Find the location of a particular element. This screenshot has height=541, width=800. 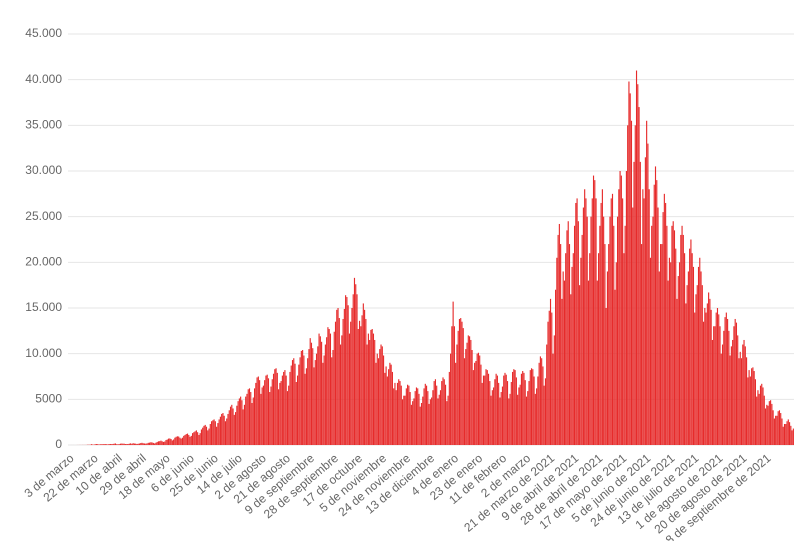

y-tick-label: 45.000 is located at coordinates (43, 33).